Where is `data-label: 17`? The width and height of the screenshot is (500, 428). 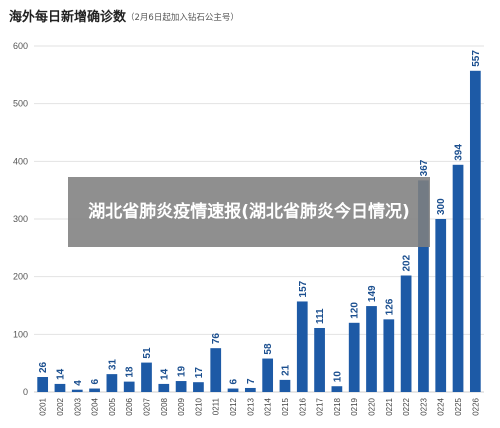
data-label: 17 is located at coordinates (199, 373).